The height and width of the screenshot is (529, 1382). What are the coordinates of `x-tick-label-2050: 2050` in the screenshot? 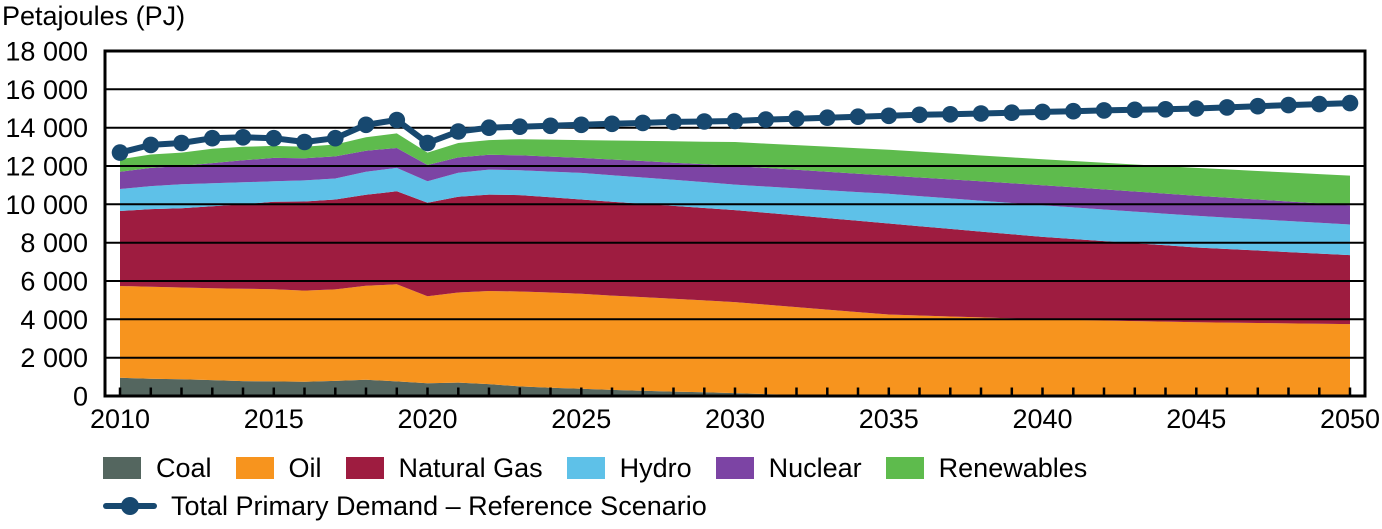 It's located at (1350, 419).